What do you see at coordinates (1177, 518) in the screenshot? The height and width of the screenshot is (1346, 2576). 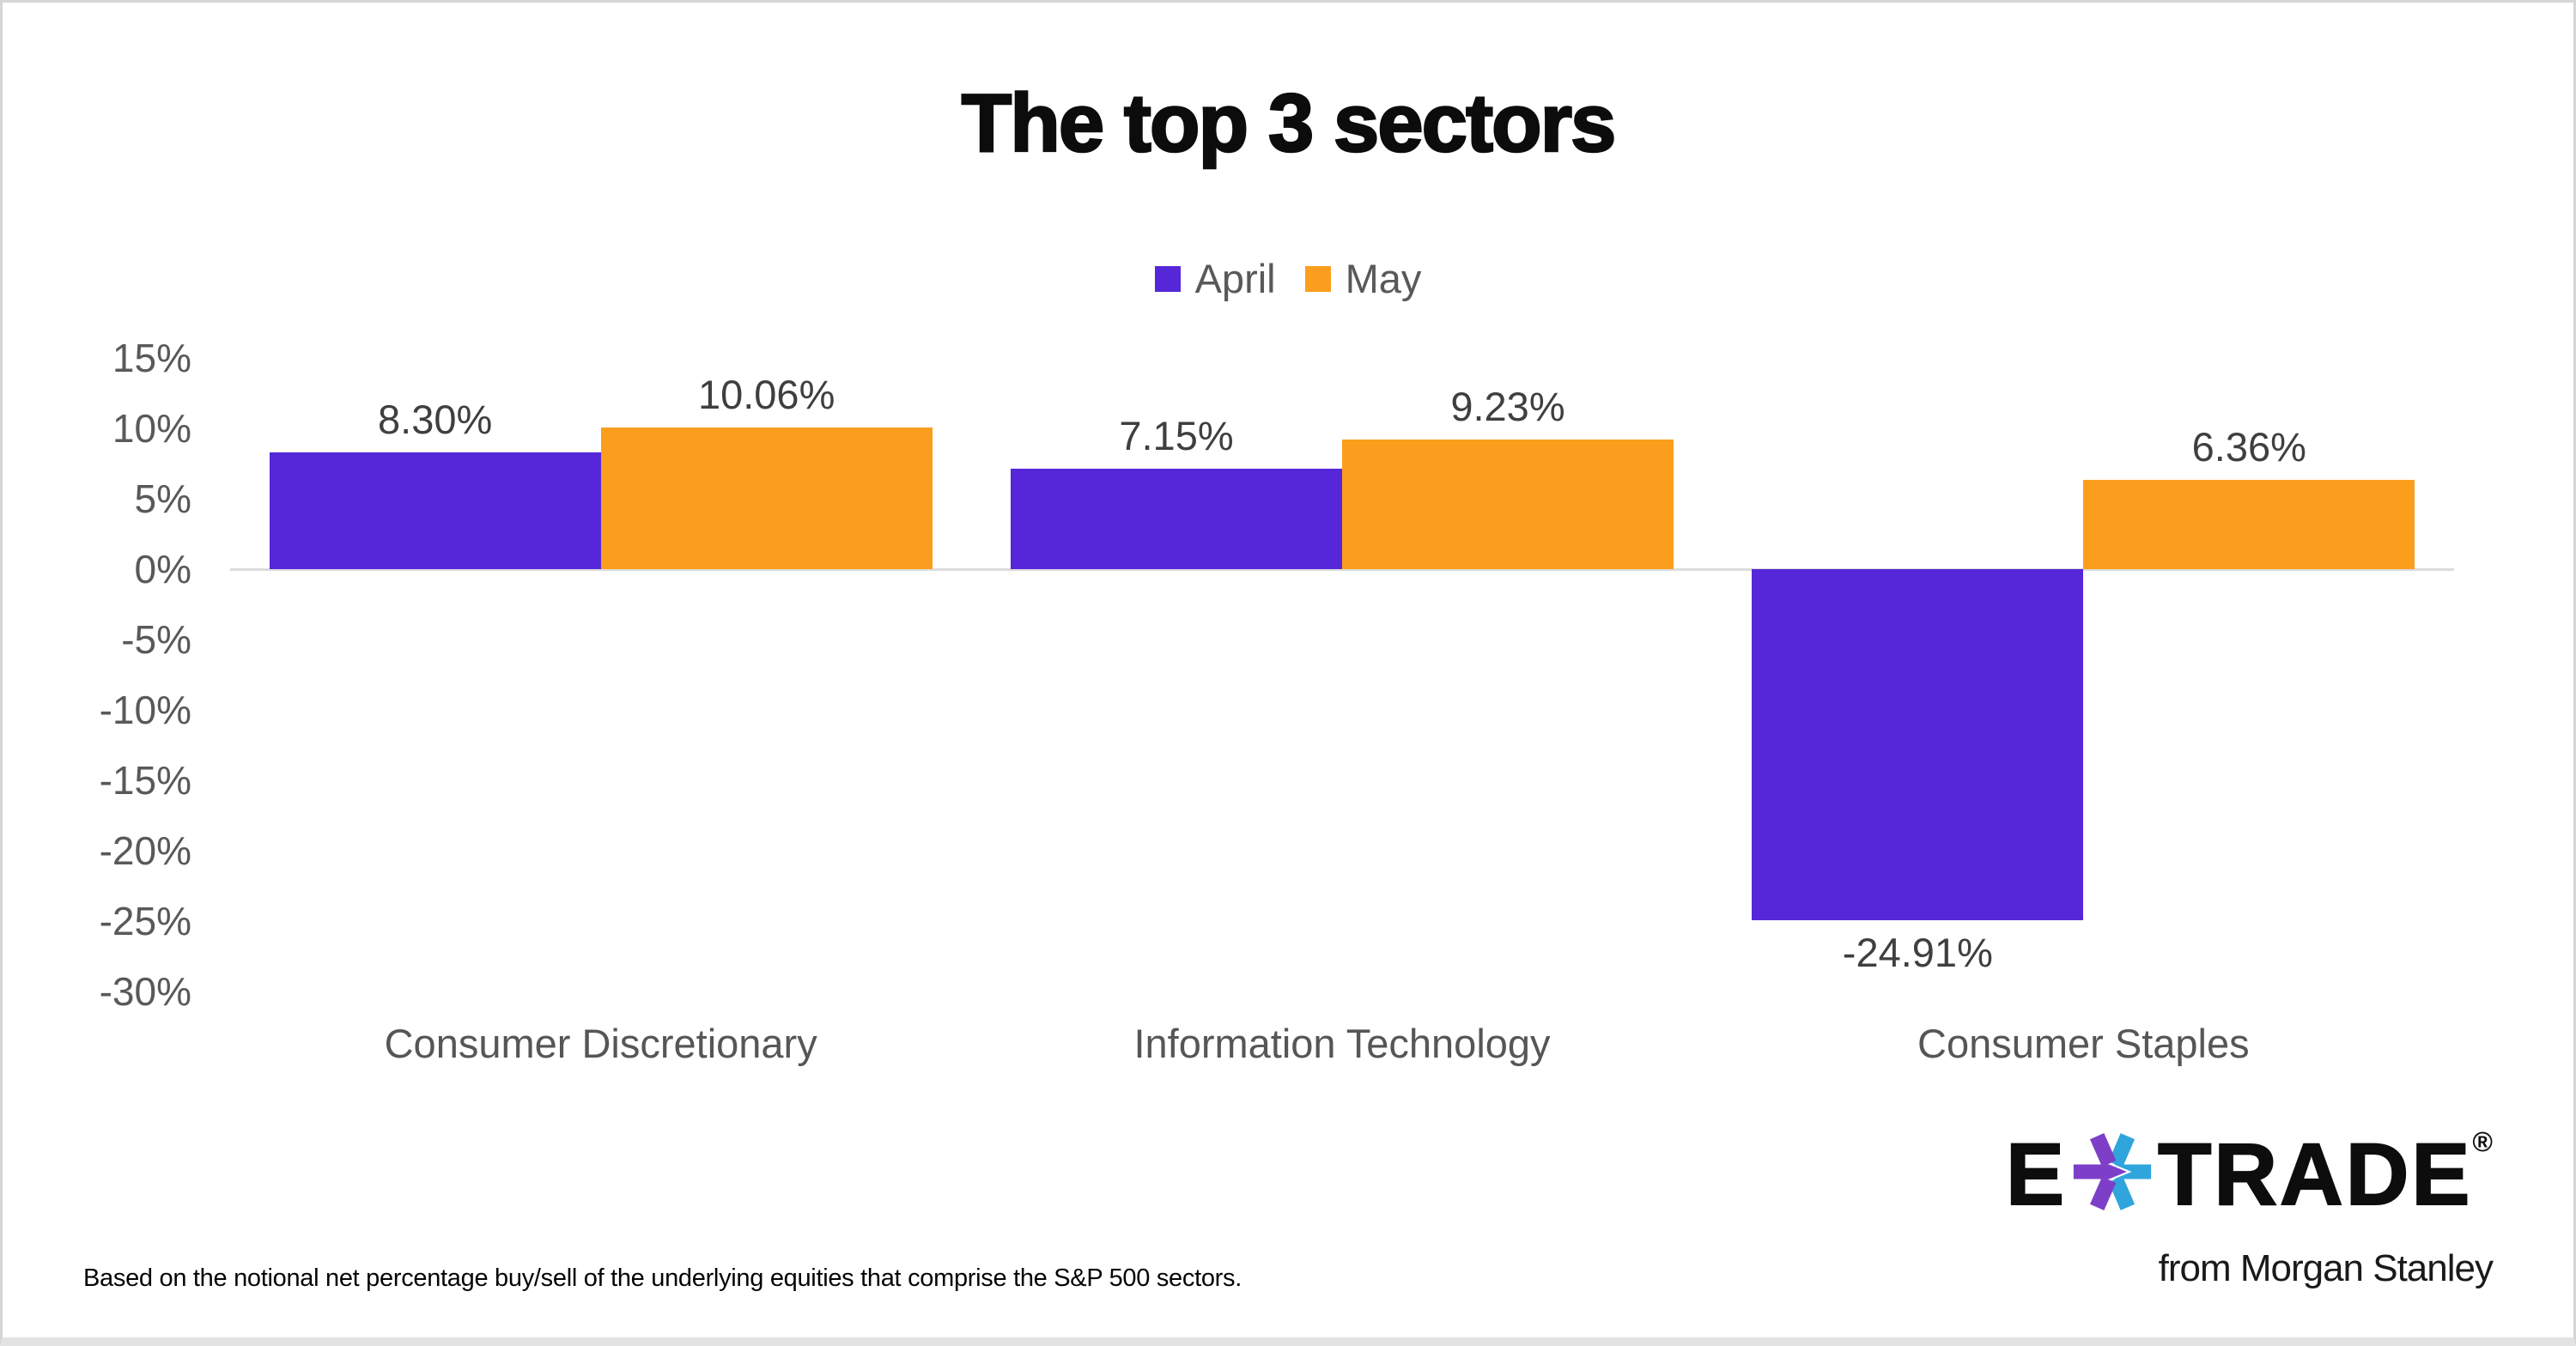 I see `bar-april-information-technology` at bounding box center [1177, 518].